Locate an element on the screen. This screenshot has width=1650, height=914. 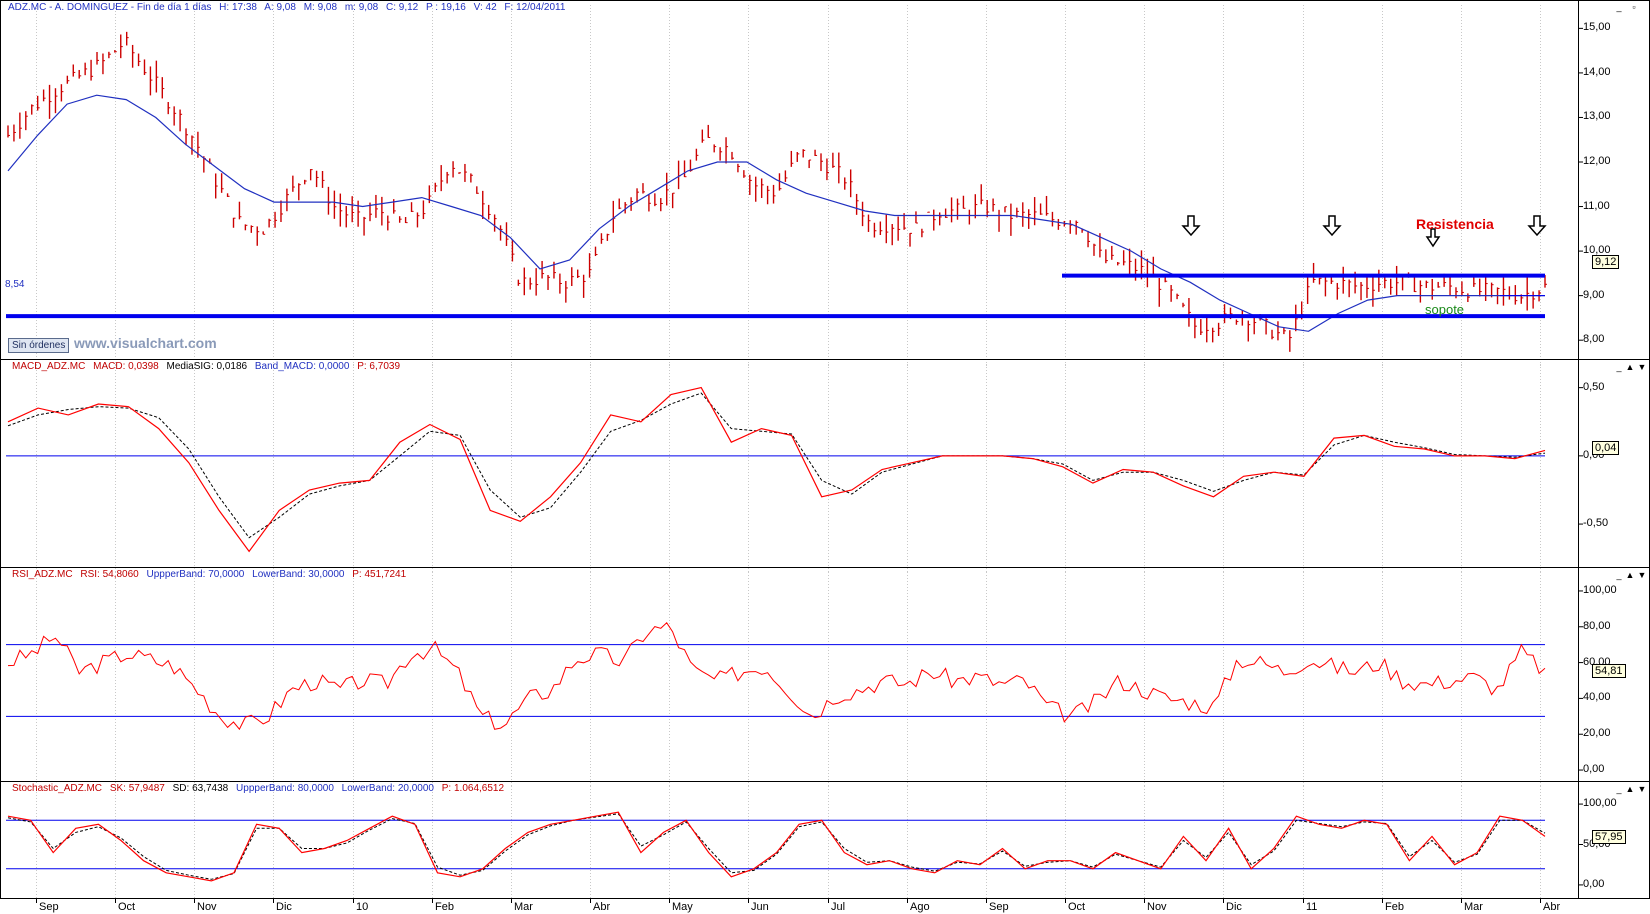
support-label: sopote is located at coordinates (1445, 309).